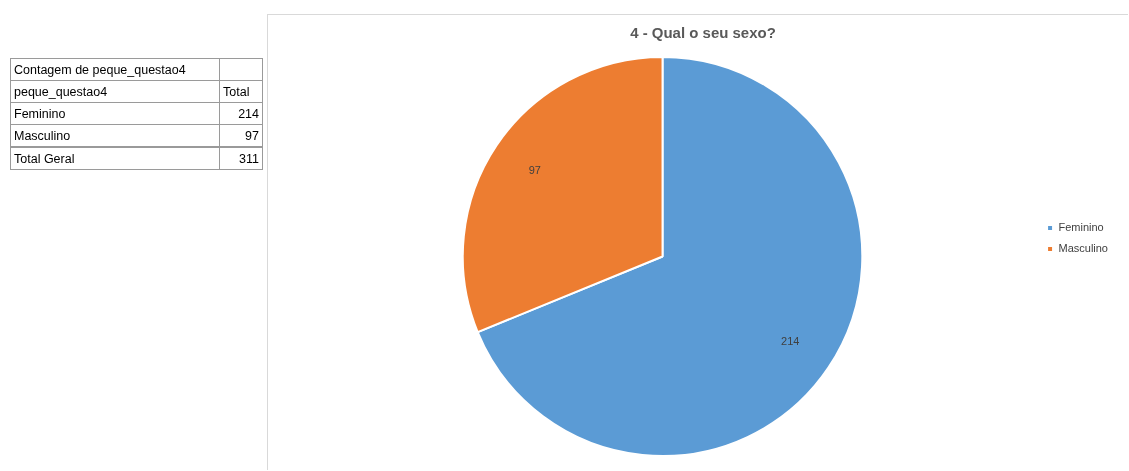  I want to click on data-label: 311, so click(241, 158).